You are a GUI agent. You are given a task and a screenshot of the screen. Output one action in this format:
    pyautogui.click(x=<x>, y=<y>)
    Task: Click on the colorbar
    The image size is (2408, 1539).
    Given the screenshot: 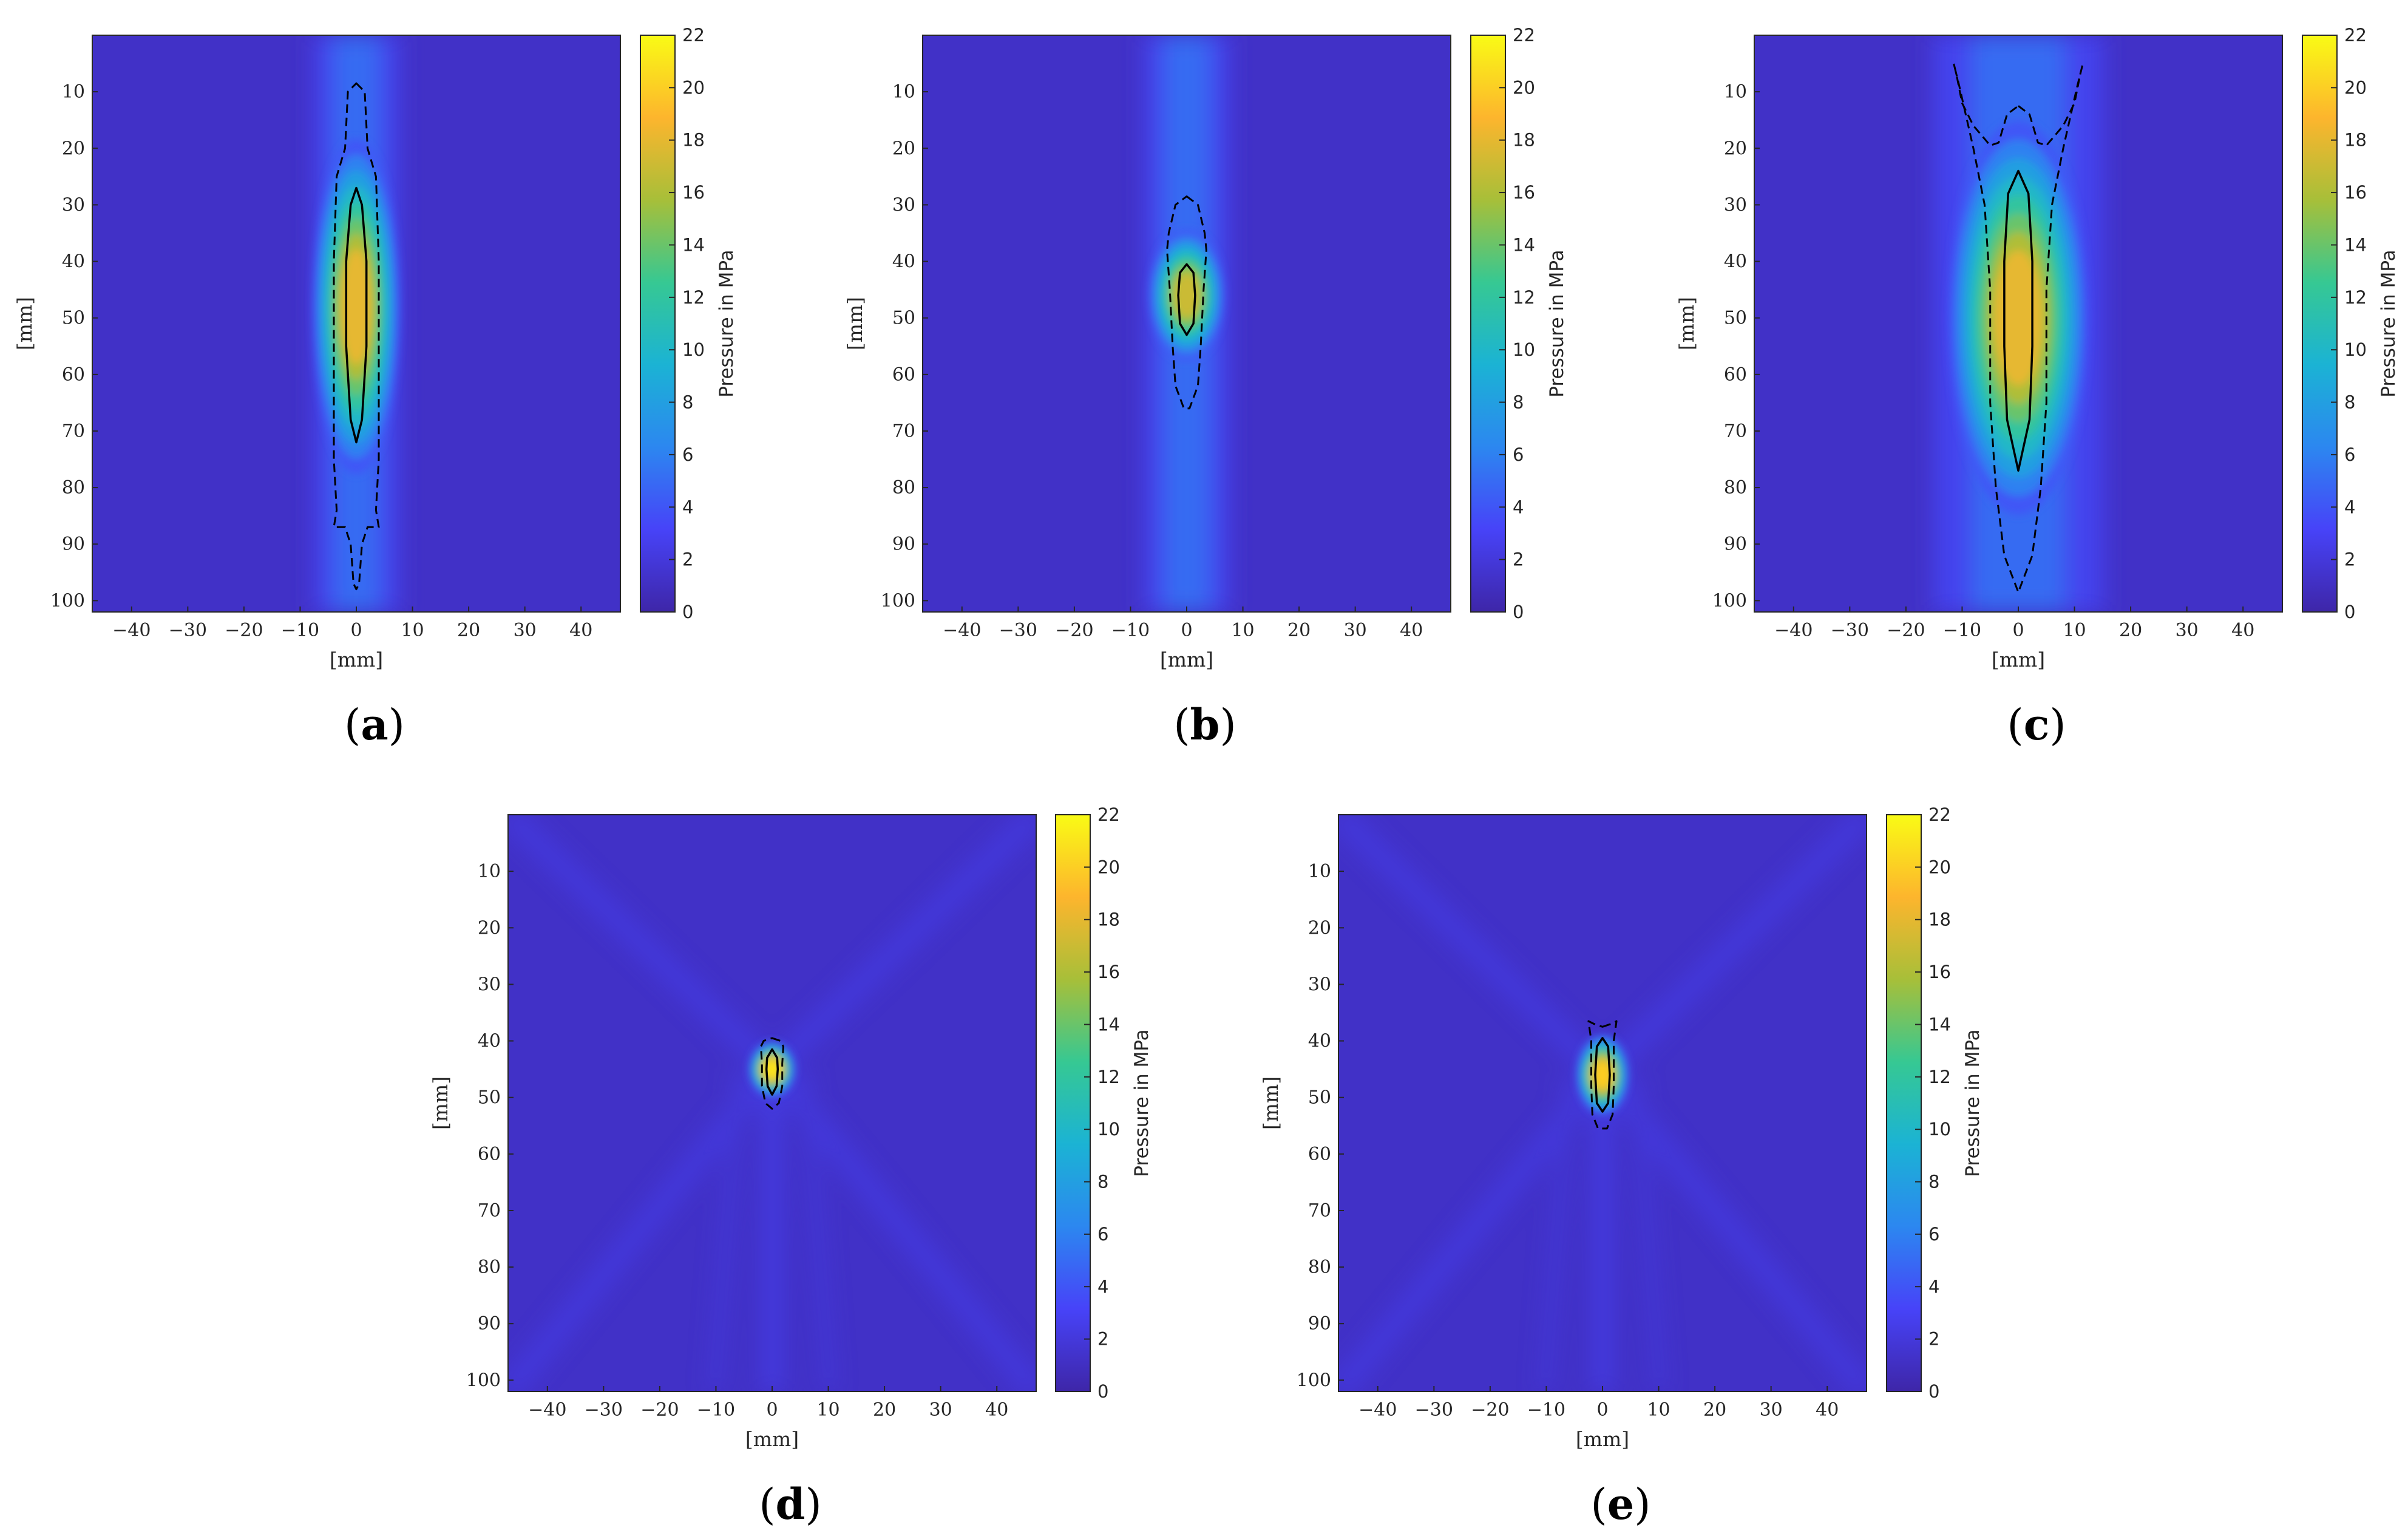 What is the action you would take?
    pyautogui.click(x=1073, y=1103)
    